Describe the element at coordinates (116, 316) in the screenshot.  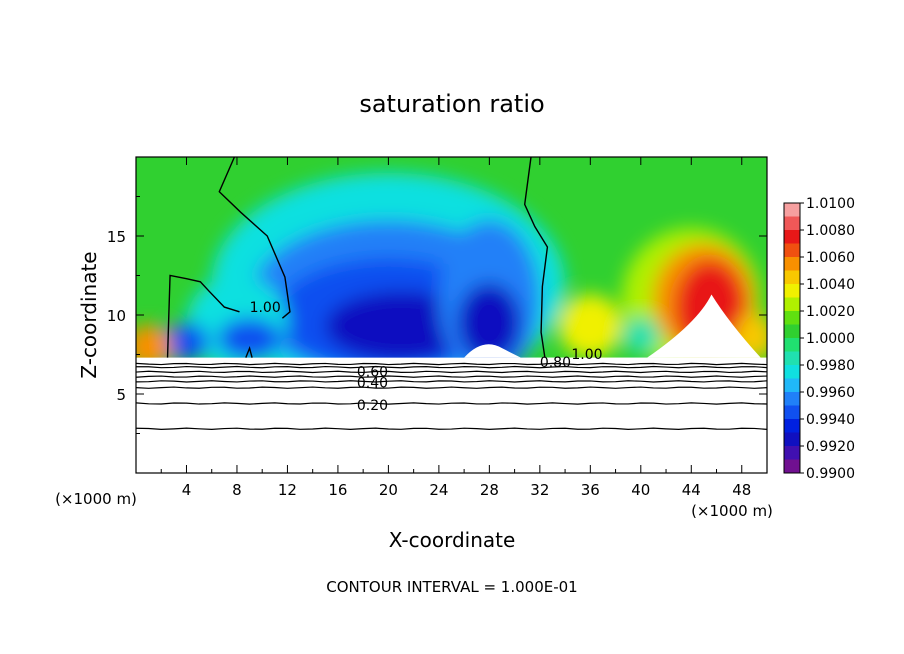
I see `y-tick-label: 10` at that location.